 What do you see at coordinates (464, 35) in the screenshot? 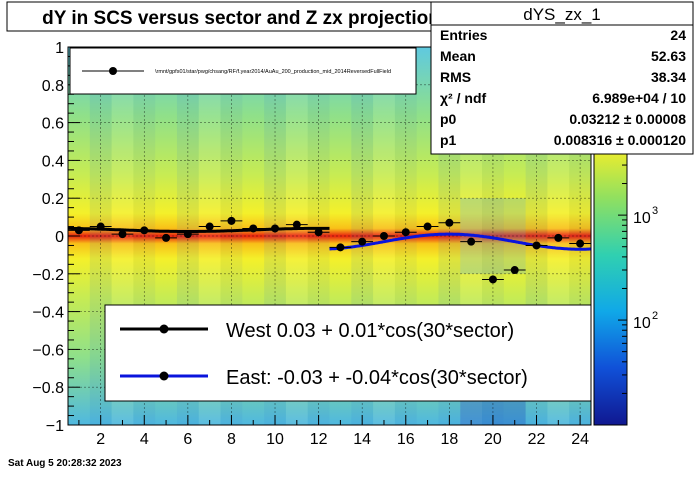
I see `stats-row-label: Entries` at bounding box center [464, 35].